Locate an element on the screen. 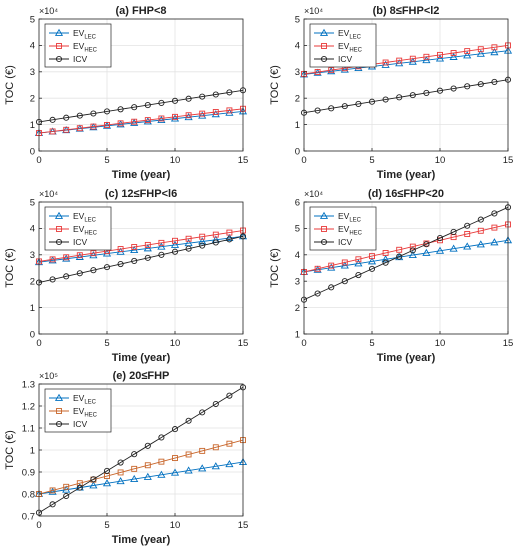  x-tick-label: 15 is located at coordinates (243, 343).